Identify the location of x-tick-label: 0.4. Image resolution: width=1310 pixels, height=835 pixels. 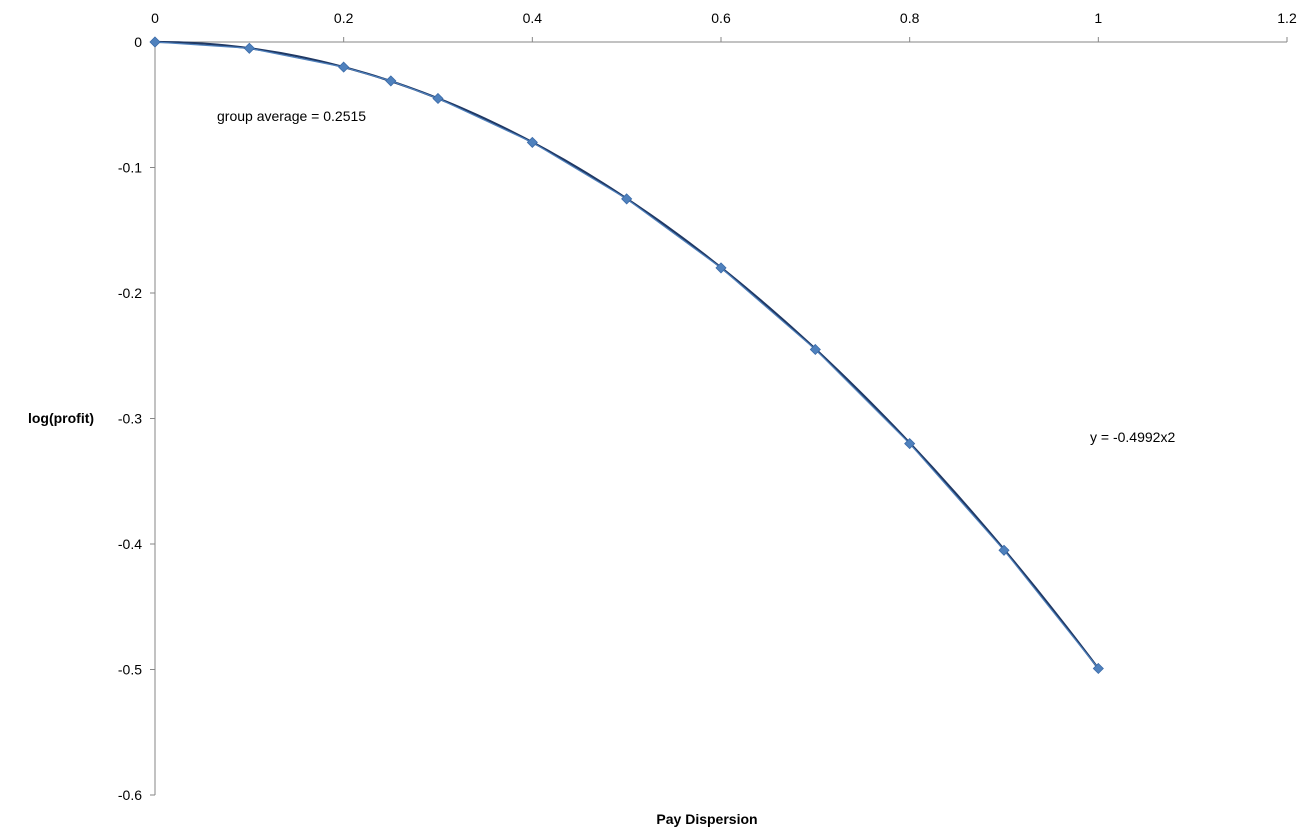
(533, 18).